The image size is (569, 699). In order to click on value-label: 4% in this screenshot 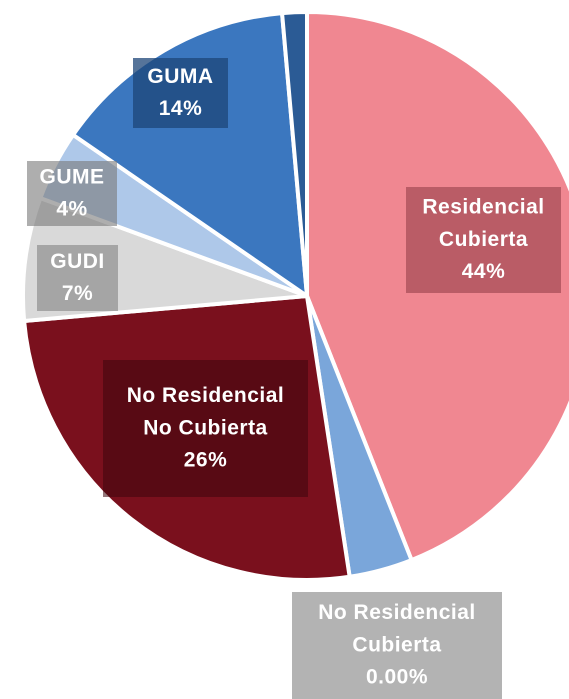, I will do `click(71, 208)`.